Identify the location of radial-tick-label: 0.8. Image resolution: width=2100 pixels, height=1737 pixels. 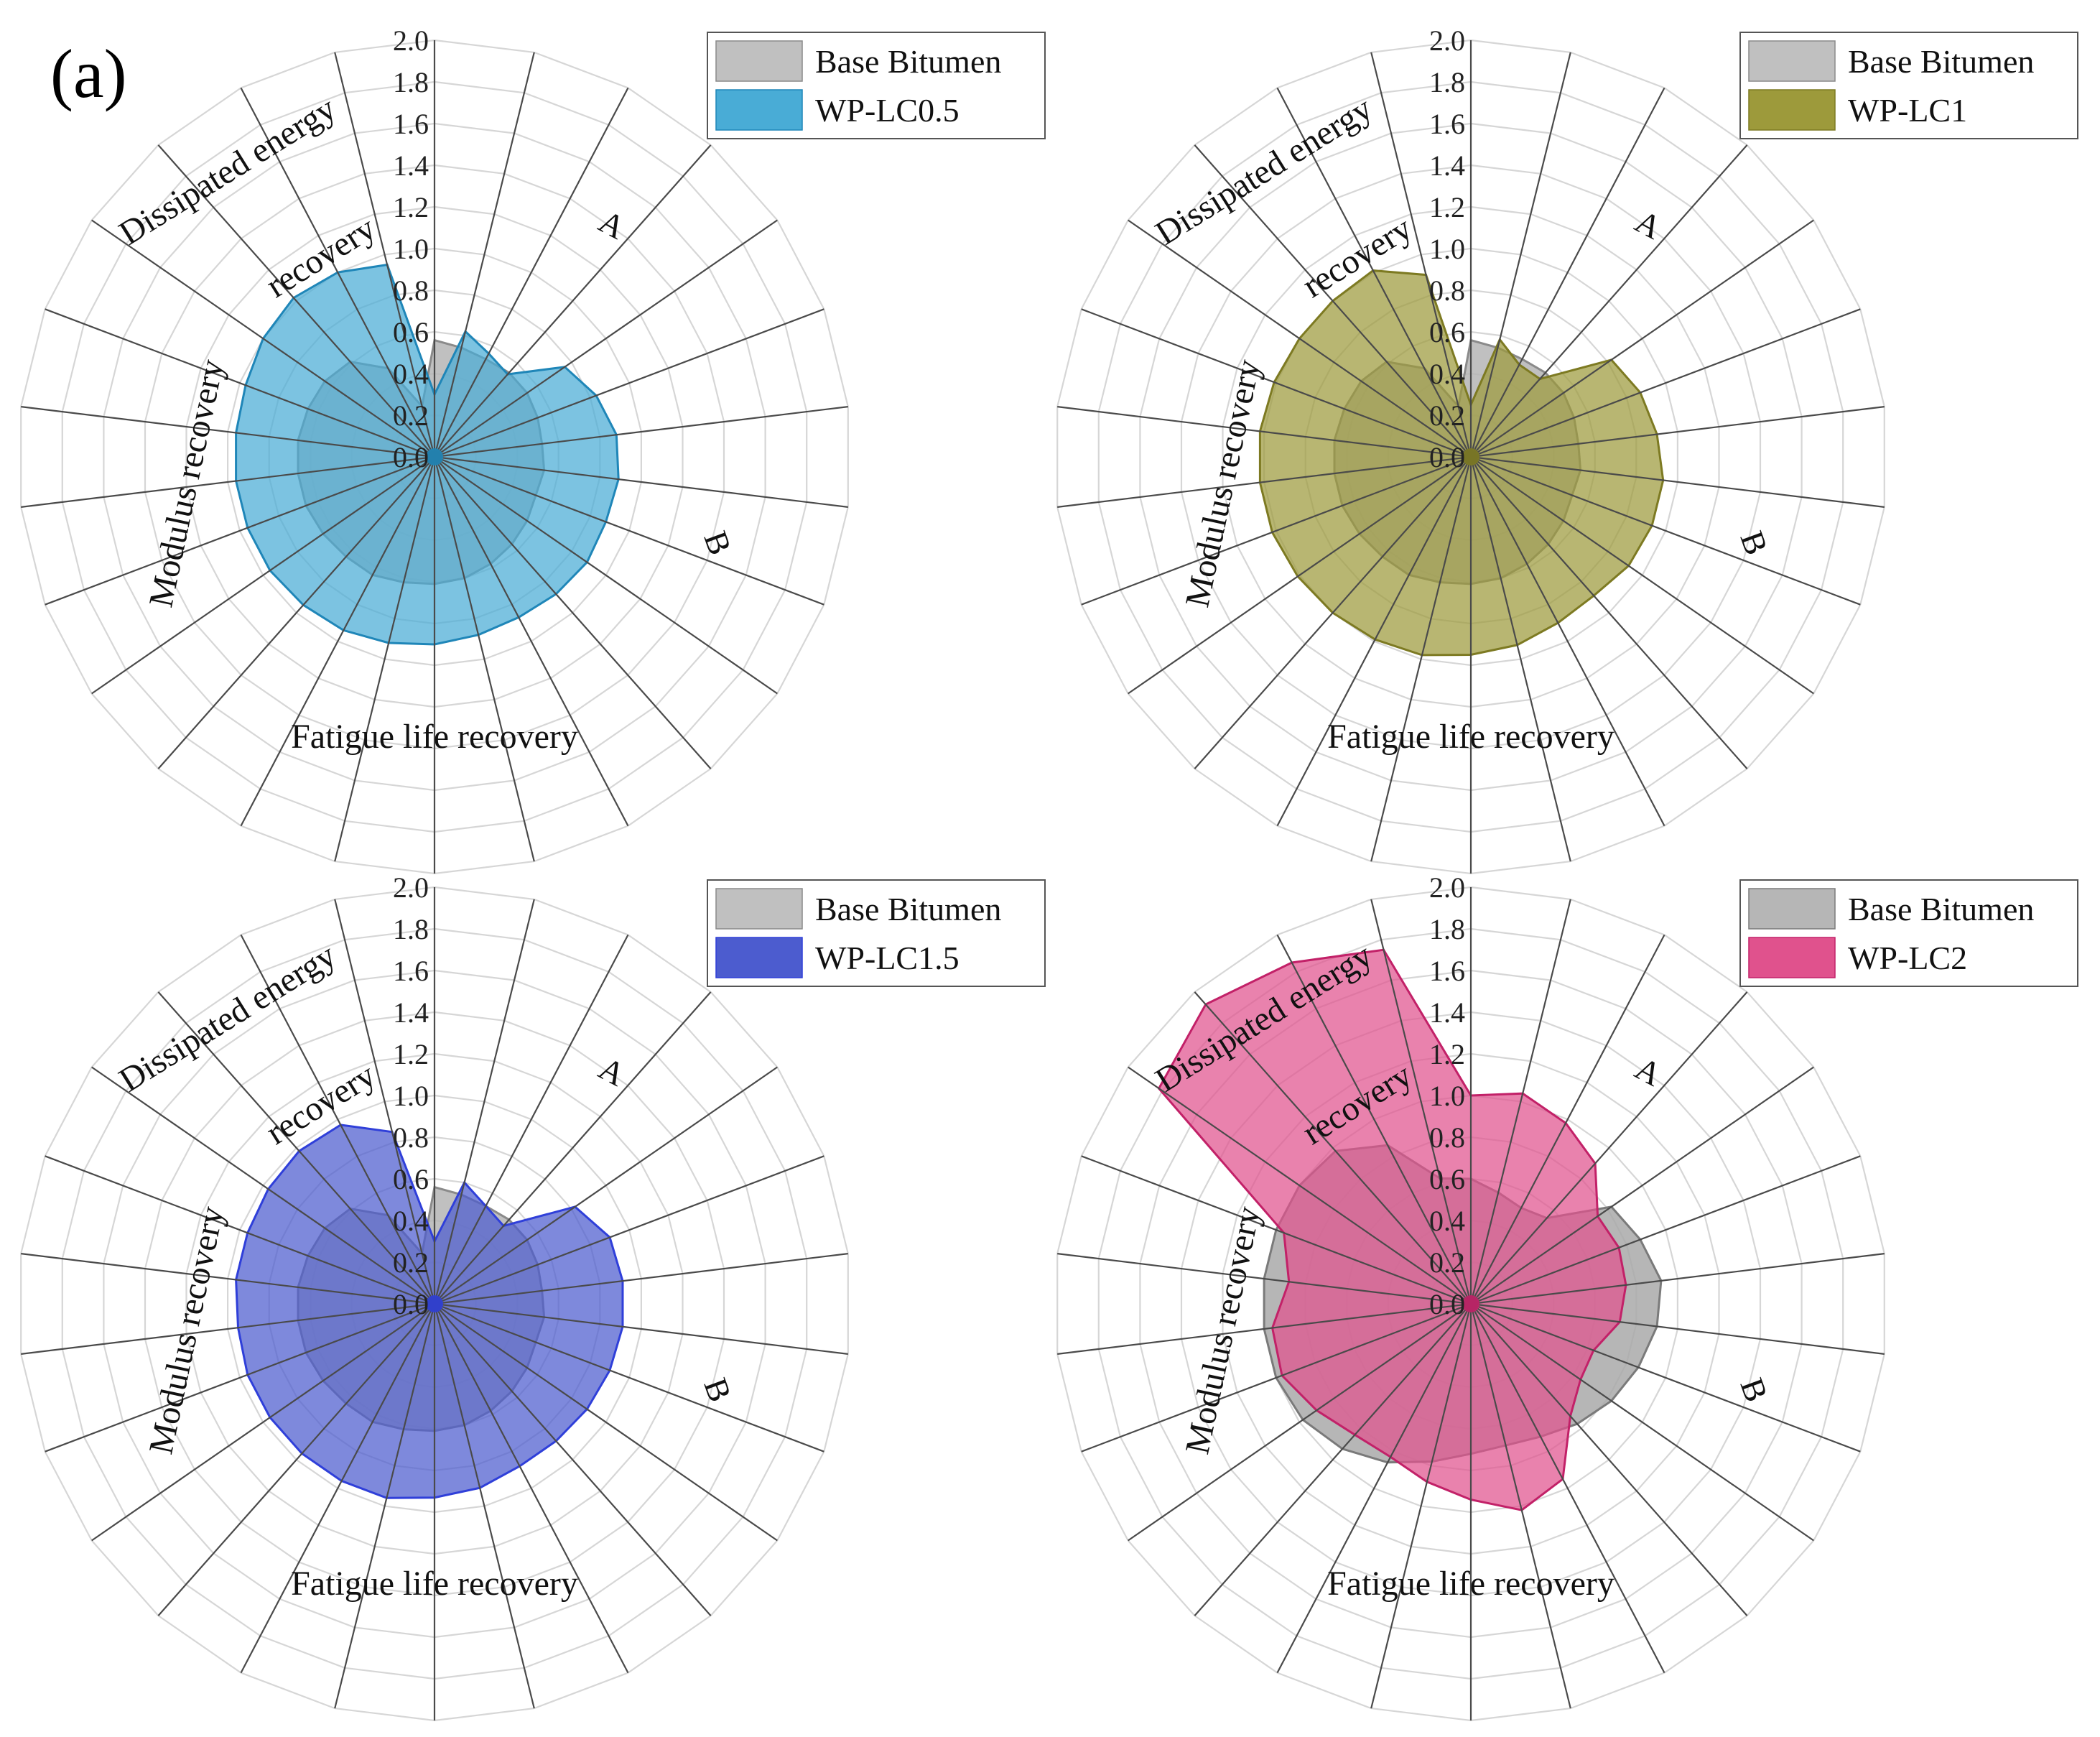
(411, 290).